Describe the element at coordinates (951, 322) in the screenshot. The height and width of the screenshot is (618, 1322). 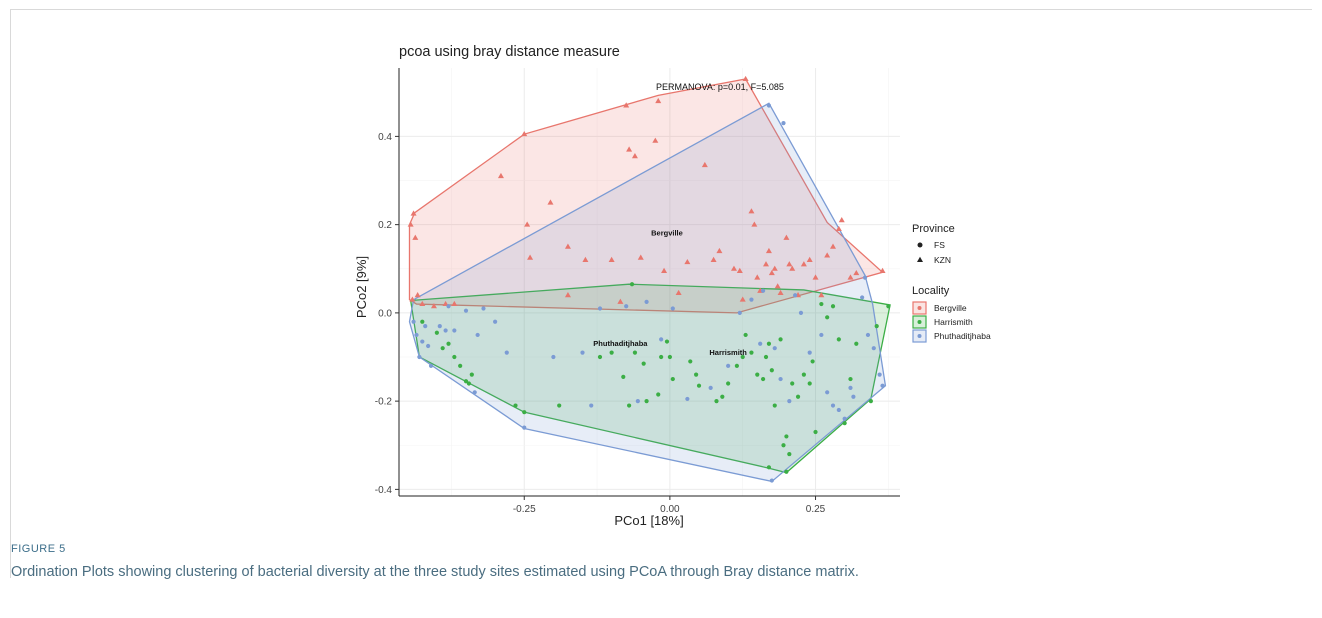
I see `legend-locality-items: Bergville Harrismith Phuthaditjhaba` at that location.